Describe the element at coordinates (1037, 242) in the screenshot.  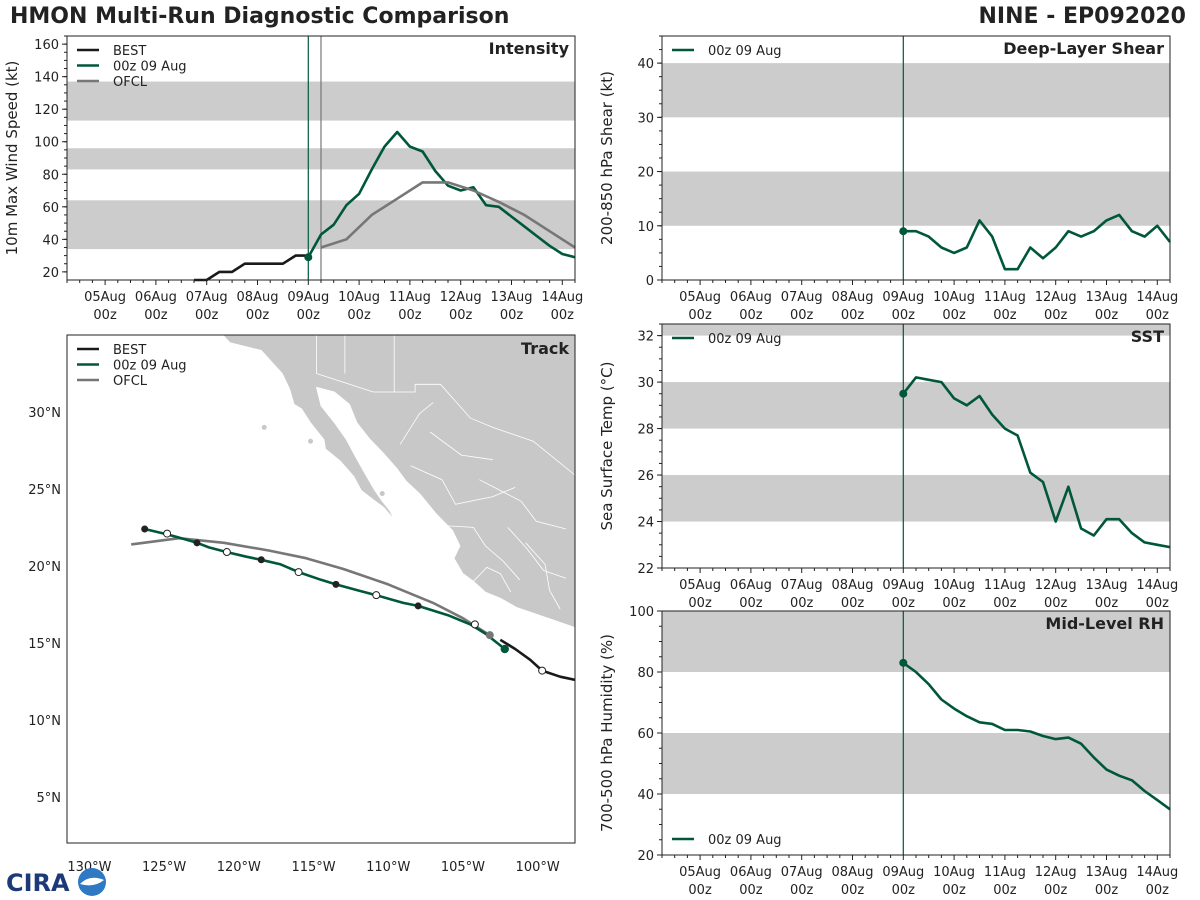
I see `shear-series-run` at that location.